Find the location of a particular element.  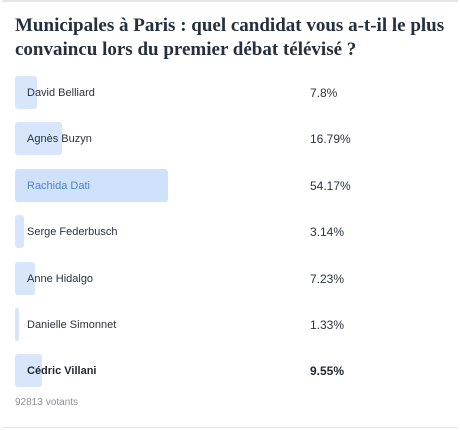

option-label: Danielle Simonnet is located at coordinates (72, 324).